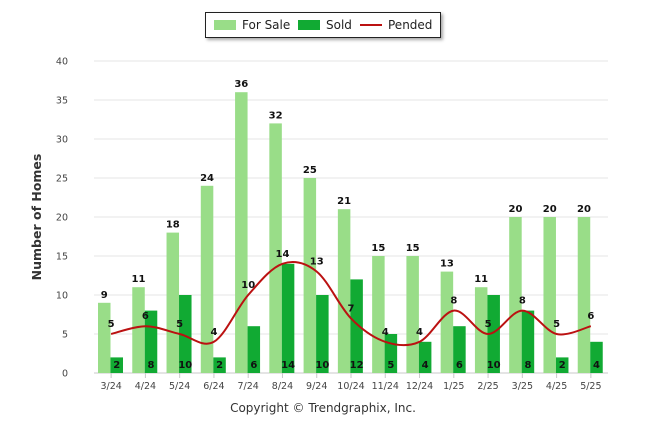 The image size is (646, 434). What do you see at coordinates (323, 408) in the screenshot?
I see `copyright-notice: Copyright © Trendgraphix, Inc.` at bounding box center [323, 408].